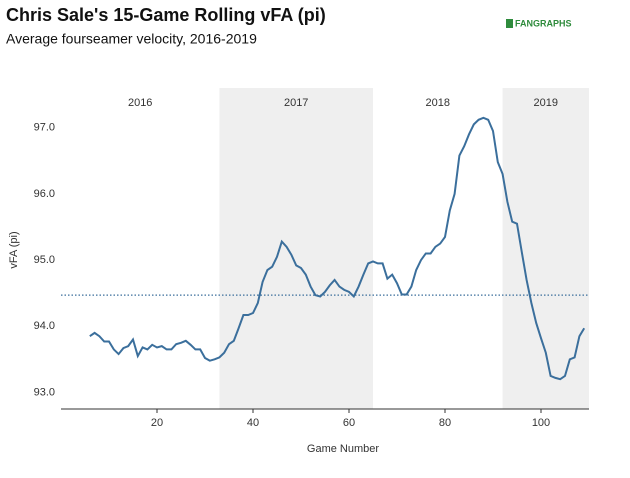 The height and width of the screenshot is (478, 630). What do you see at coordinates (445, 423) in the screenshot?
I see `x-tick-label: 80` at bounding box center [445, 423].